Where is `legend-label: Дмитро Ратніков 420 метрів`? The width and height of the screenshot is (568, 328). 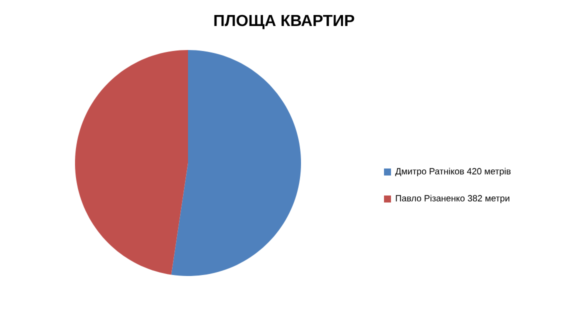
legend-label: Дмитро Ратніков 420 метрів is located at coordinates (453, 172).